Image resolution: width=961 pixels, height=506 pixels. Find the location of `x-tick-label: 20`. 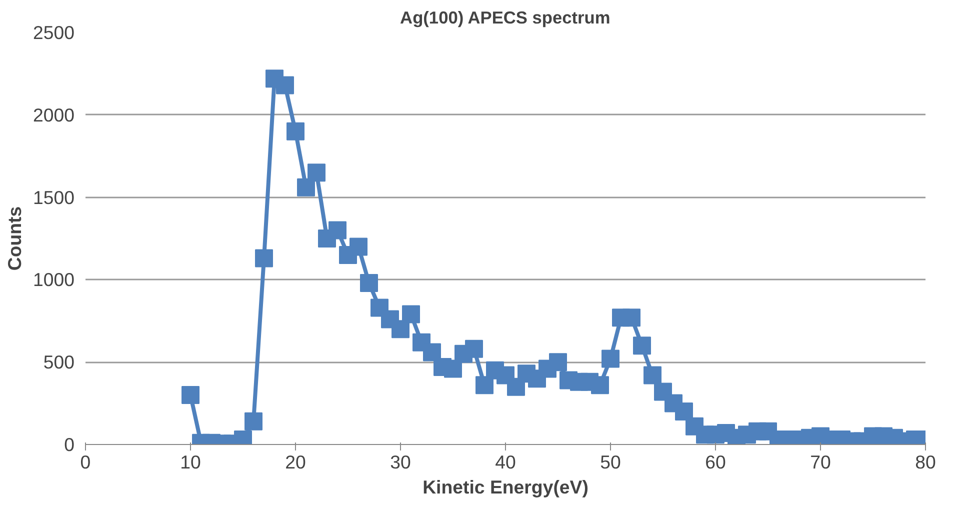

x-tick-label: 20 is located at coordinates (295, 462).